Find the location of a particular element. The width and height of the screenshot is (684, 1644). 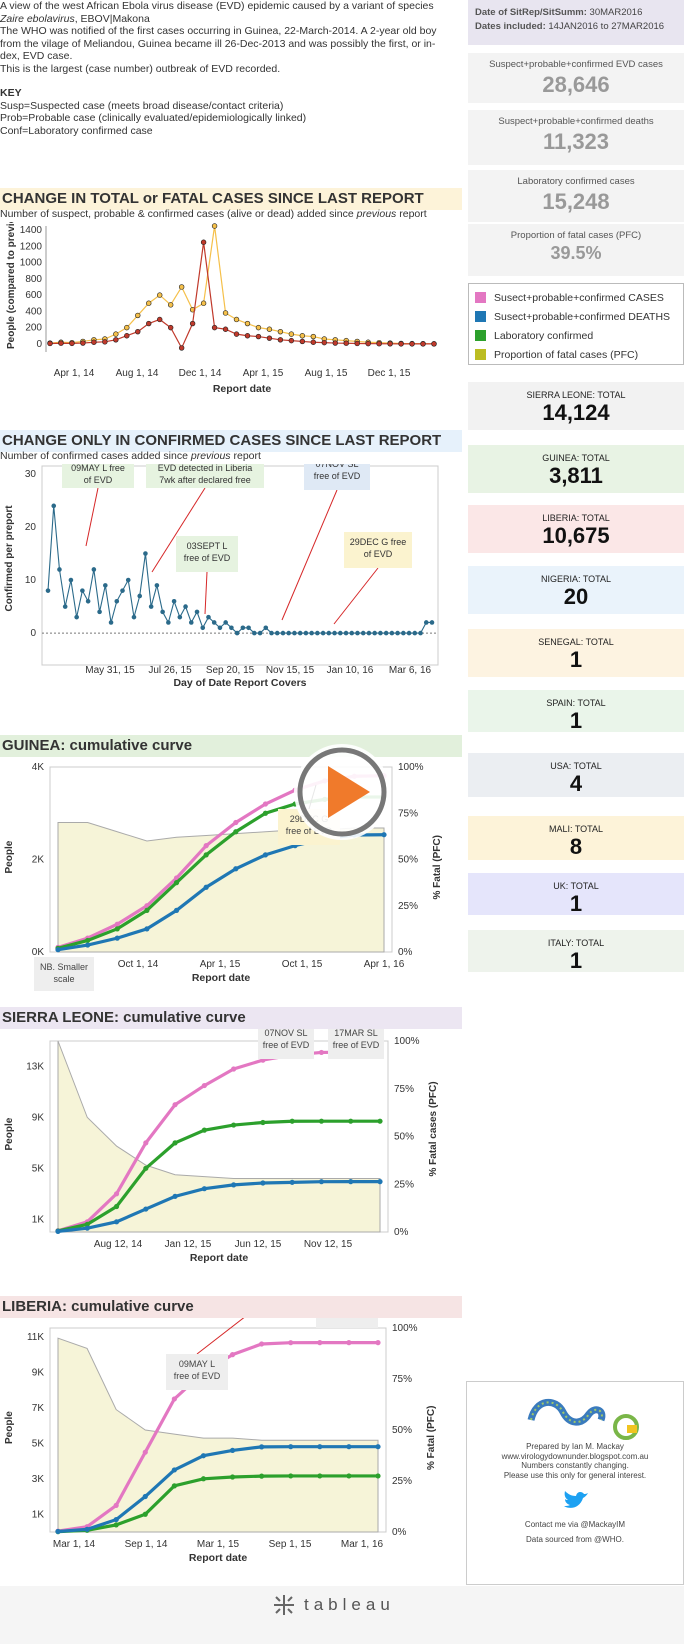

x-tick-label: Nov 15, 15 is located at coordinates (290, 670).